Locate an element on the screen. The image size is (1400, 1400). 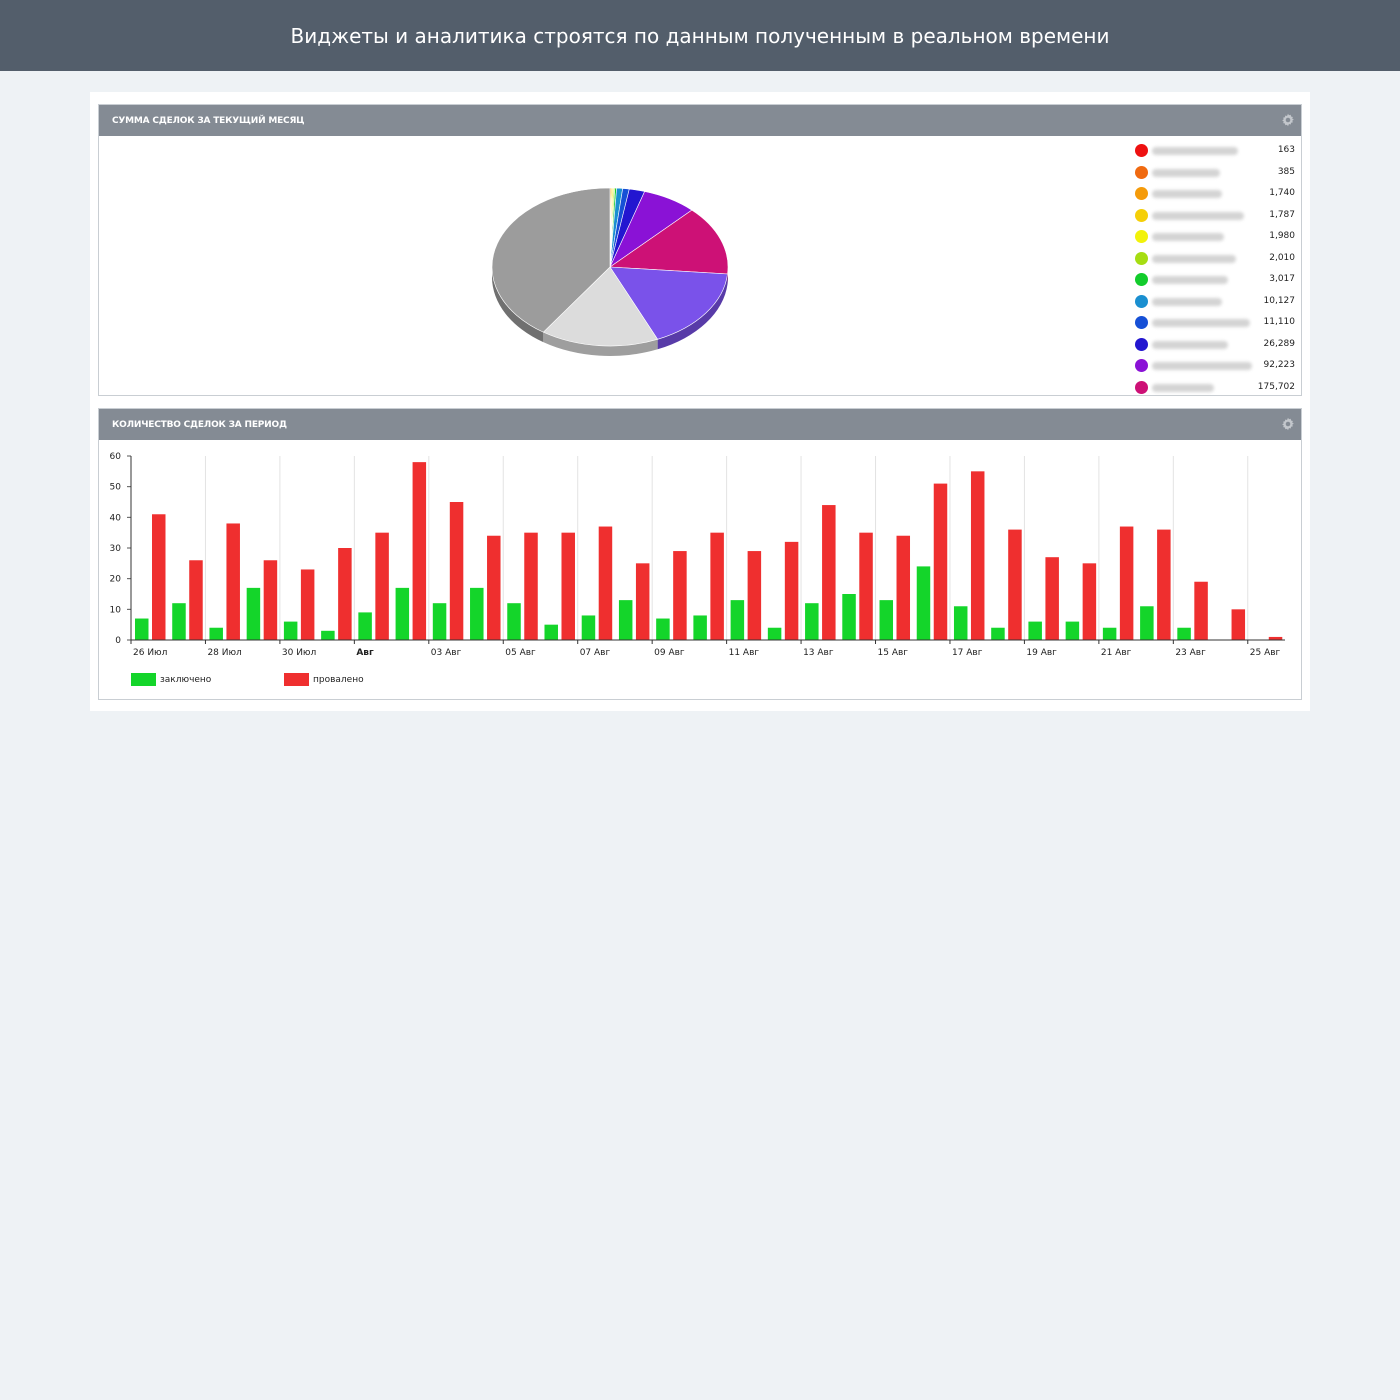
legend-item: 1,787 is located at coordinates (1215, 218).